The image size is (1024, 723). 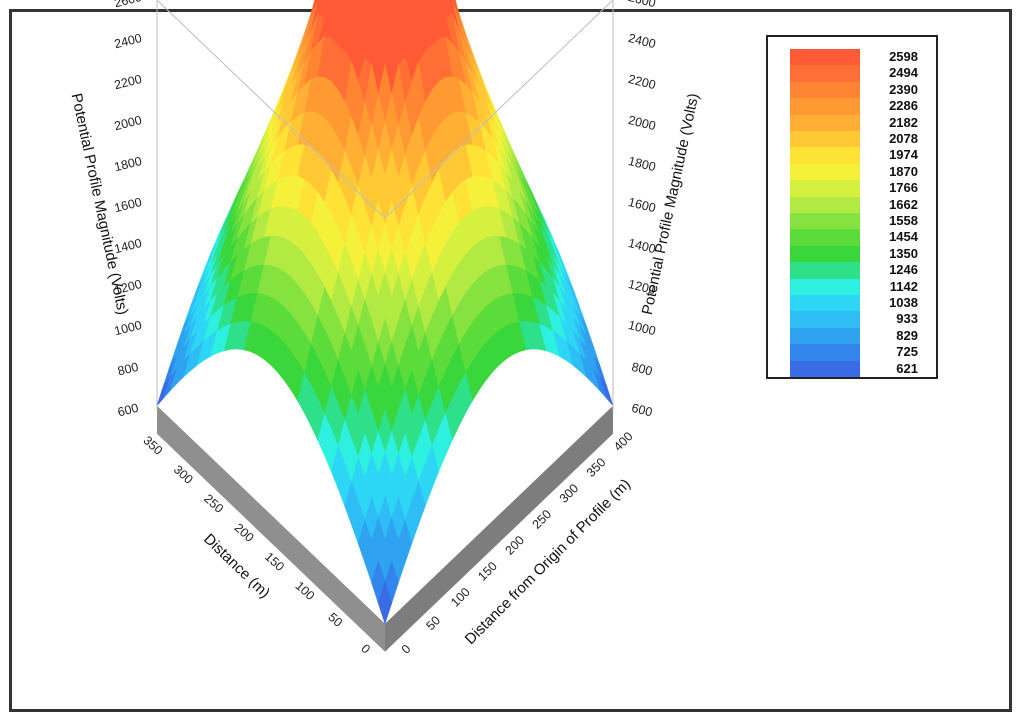 I want to click on legend-label: 1142, so click(x=903, y=286).